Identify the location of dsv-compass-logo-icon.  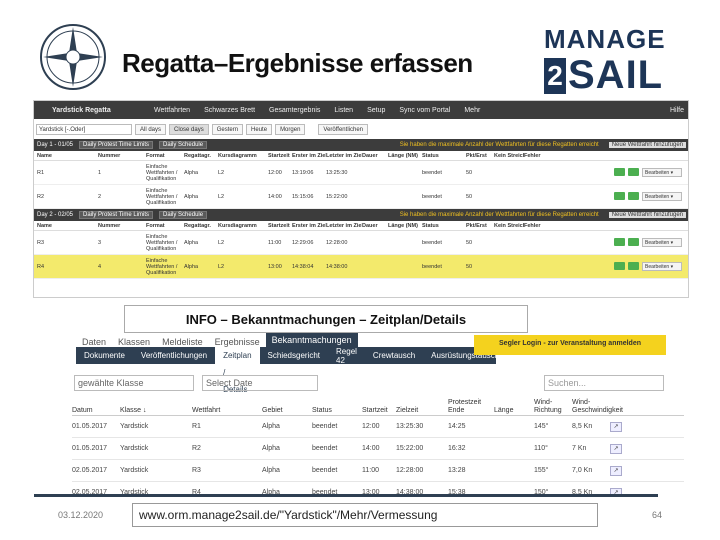
(73, 57).